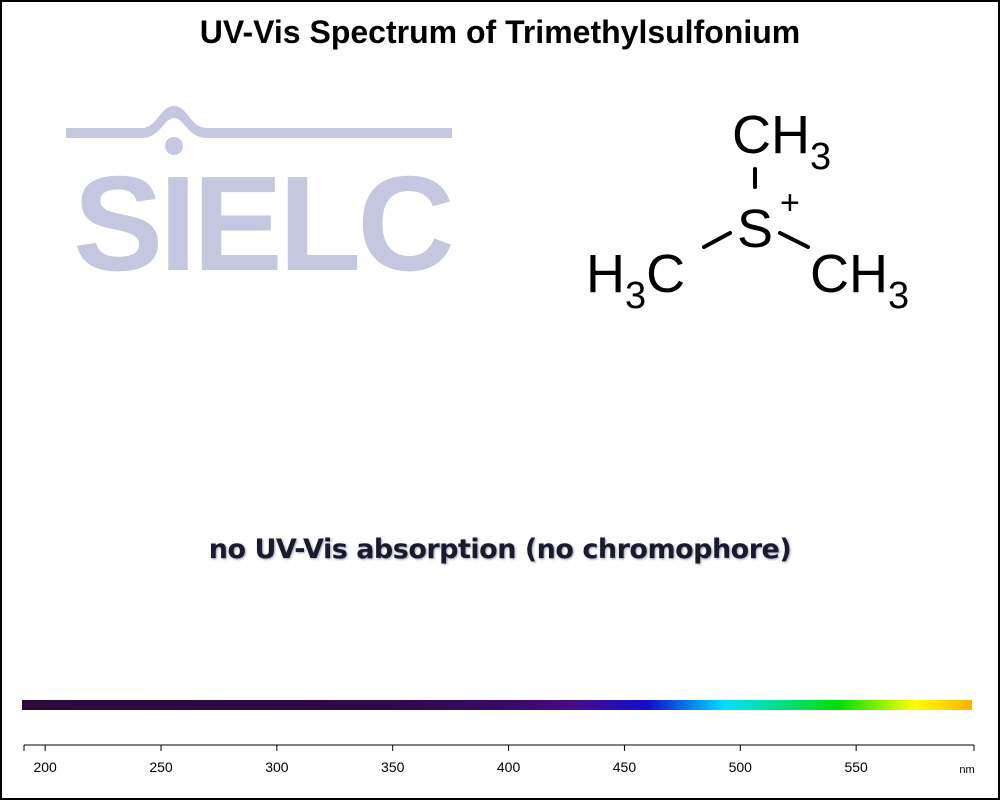 The image size is (1000, 800). I want to click on x-tick-label-450: 450, so click(625, 767).